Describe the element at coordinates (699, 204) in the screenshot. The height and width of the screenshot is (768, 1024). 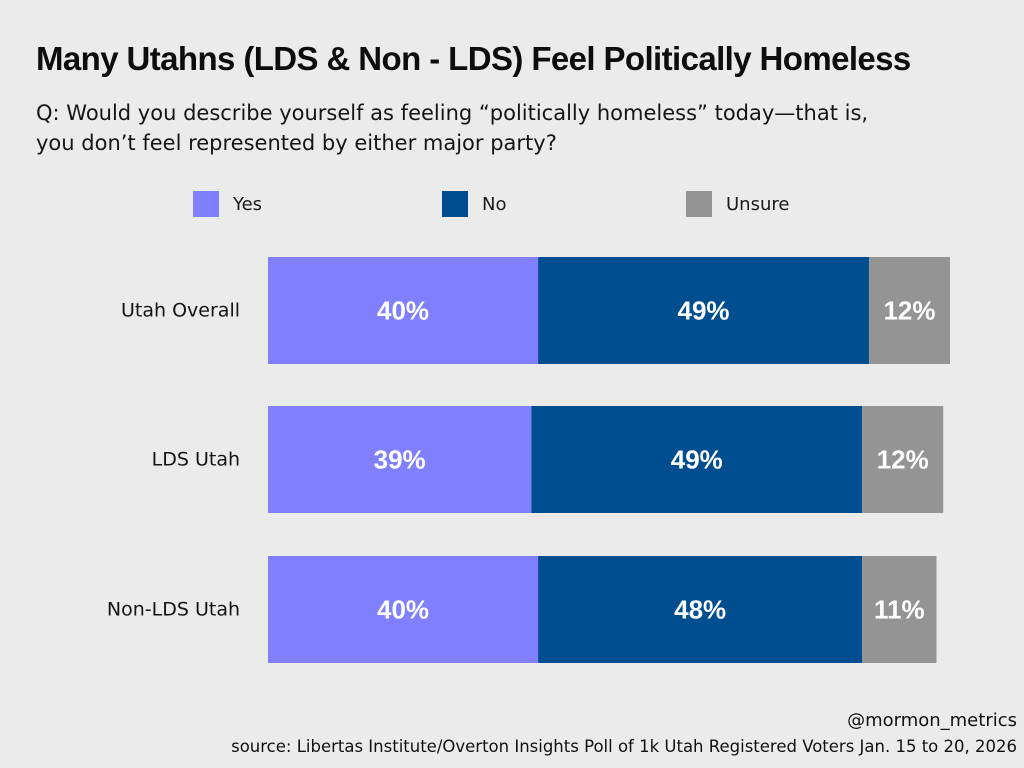
I see `legend-swatch-unsure` at that location.